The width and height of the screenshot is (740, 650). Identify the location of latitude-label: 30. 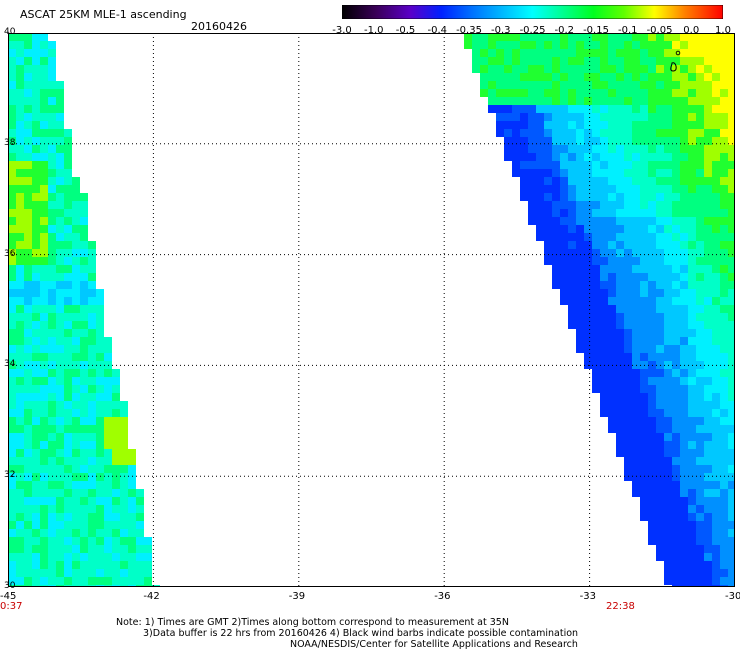
(10, 586).